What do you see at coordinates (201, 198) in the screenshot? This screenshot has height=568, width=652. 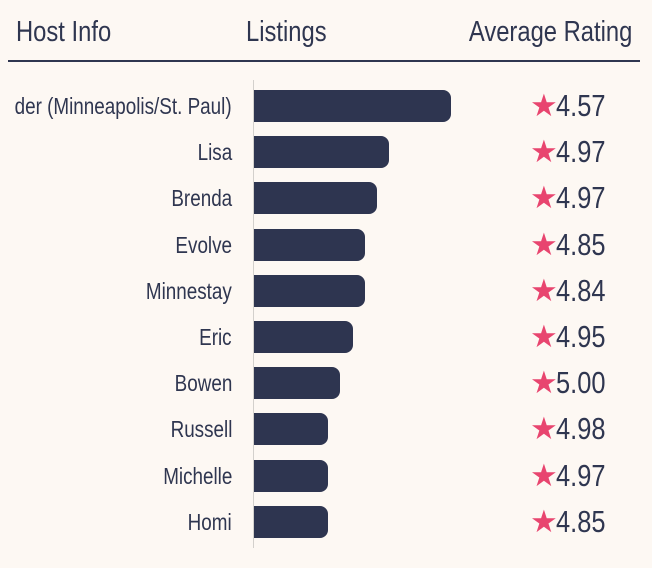 I see `host-name-label: Brenda` at bounding box center [201, 198].